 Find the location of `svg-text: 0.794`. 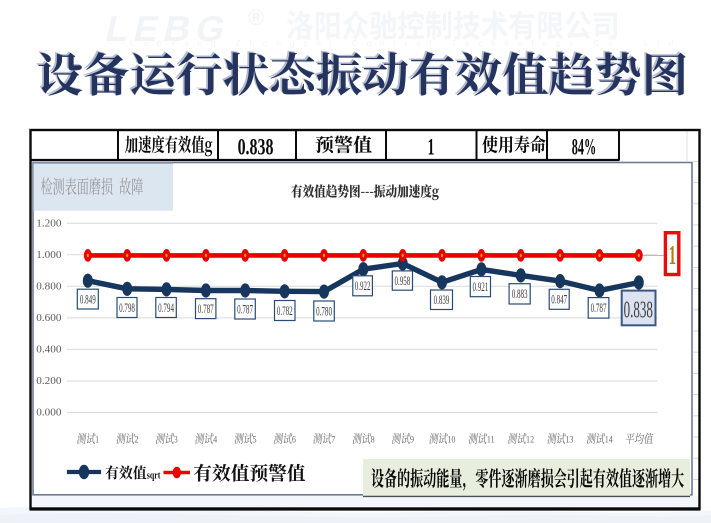

svg-text: 0.794 is located at coordinates (166, 309).